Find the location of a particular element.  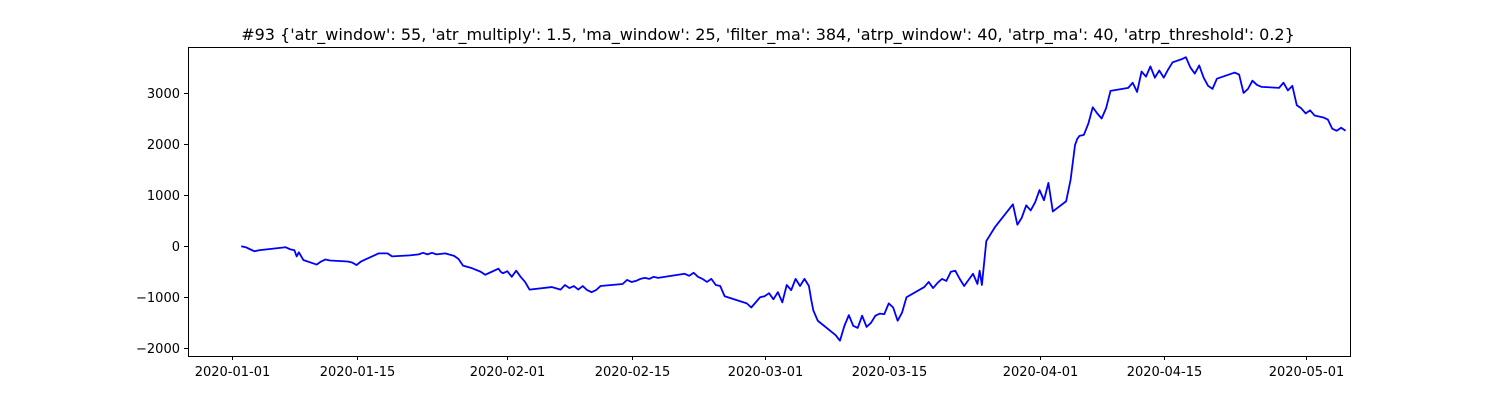

y-tick-label: −1000 is located at coordinates (158, 298).